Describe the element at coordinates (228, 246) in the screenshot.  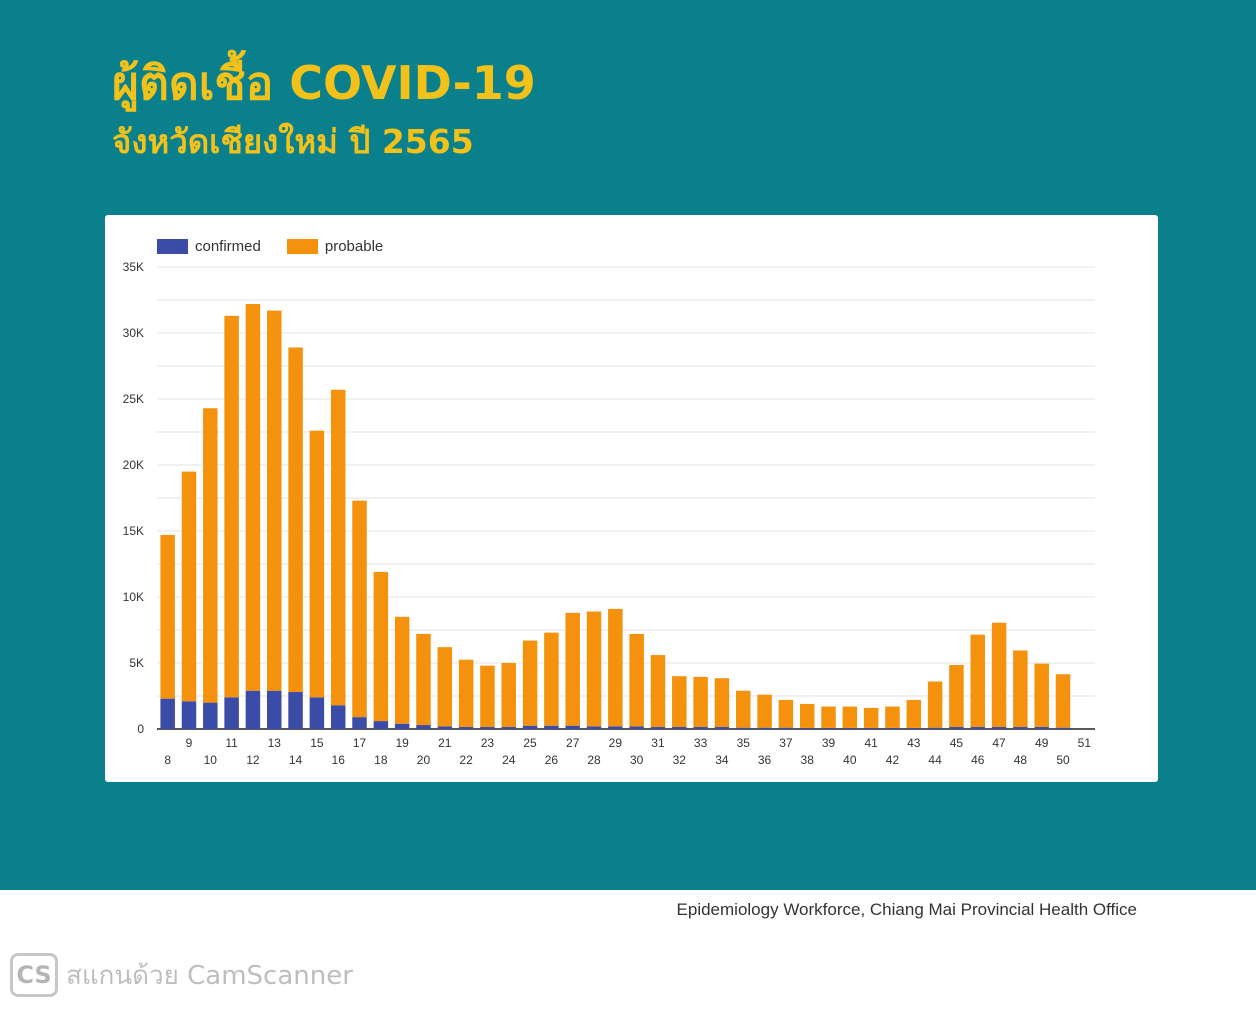
I see `legend-label-confirmed: confirmed` at that location.